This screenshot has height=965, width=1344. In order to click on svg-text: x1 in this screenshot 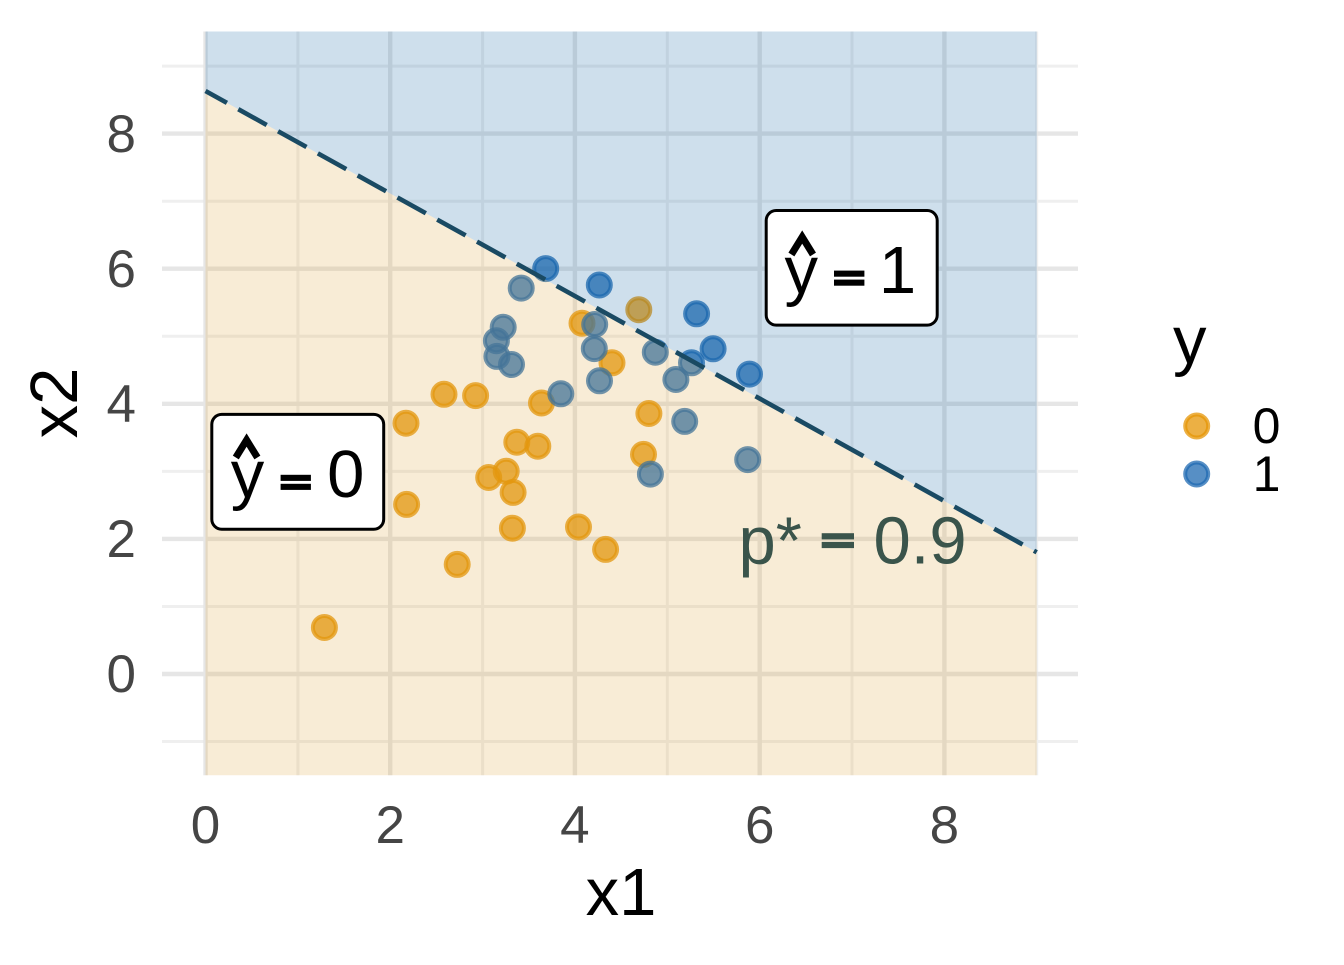, I will do `click(621, 892)`.